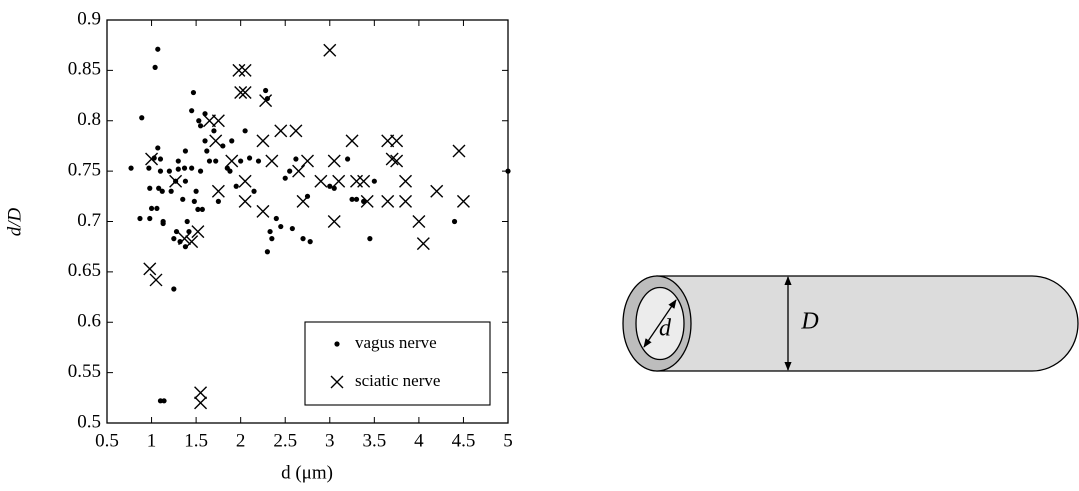  What do you see at coordinates (89, 321) in the screenshot?
I see `y-tick-label: 0.6` at bounding box center [89, 321].